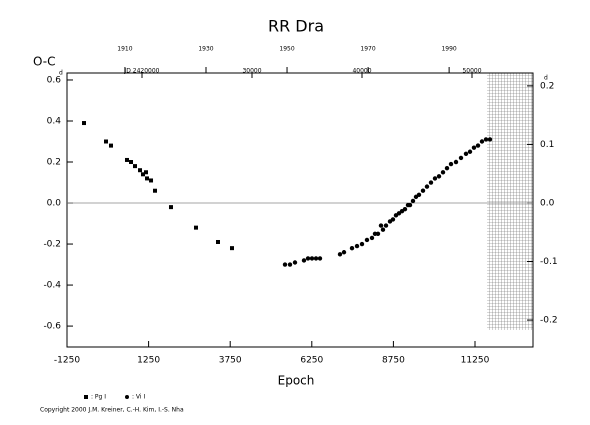 Image resolution: width=590 pixels, height=425 pixels. I want to click on x-tick-label: 1250, so click(148, 361).